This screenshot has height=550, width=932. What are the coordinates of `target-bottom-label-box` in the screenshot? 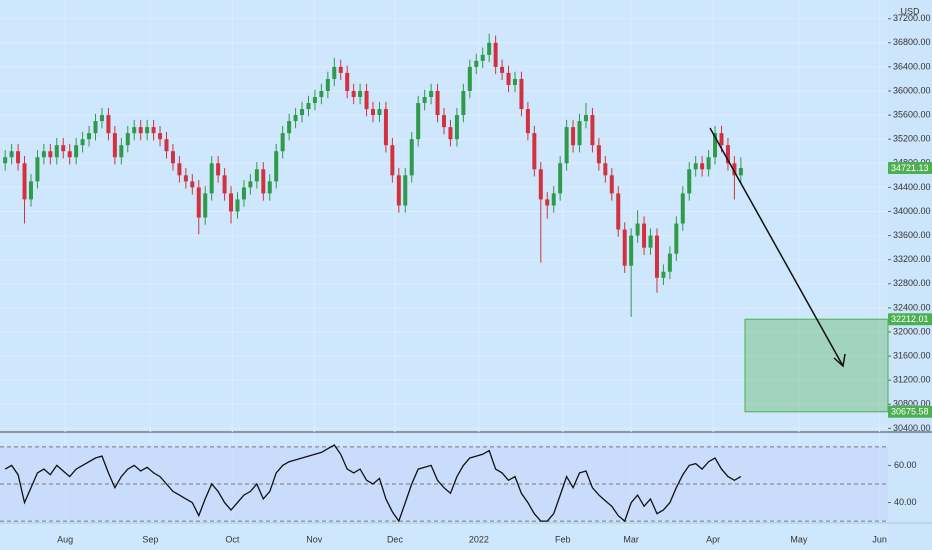 It's located at (910, 411).